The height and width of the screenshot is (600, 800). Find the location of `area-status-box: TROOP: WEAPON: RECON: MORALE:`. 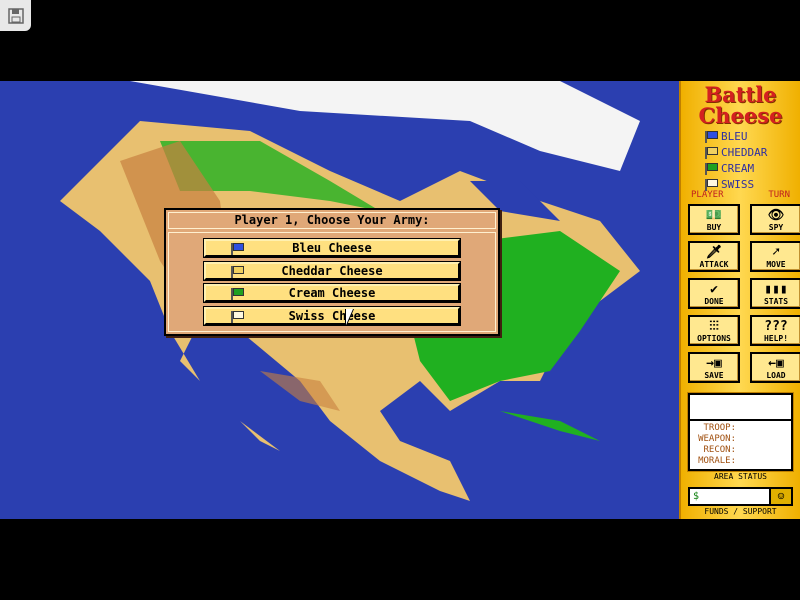

area-status-box: TROOP: WEAPON: RECON: MORALE: is located at coordinates (740, 432).